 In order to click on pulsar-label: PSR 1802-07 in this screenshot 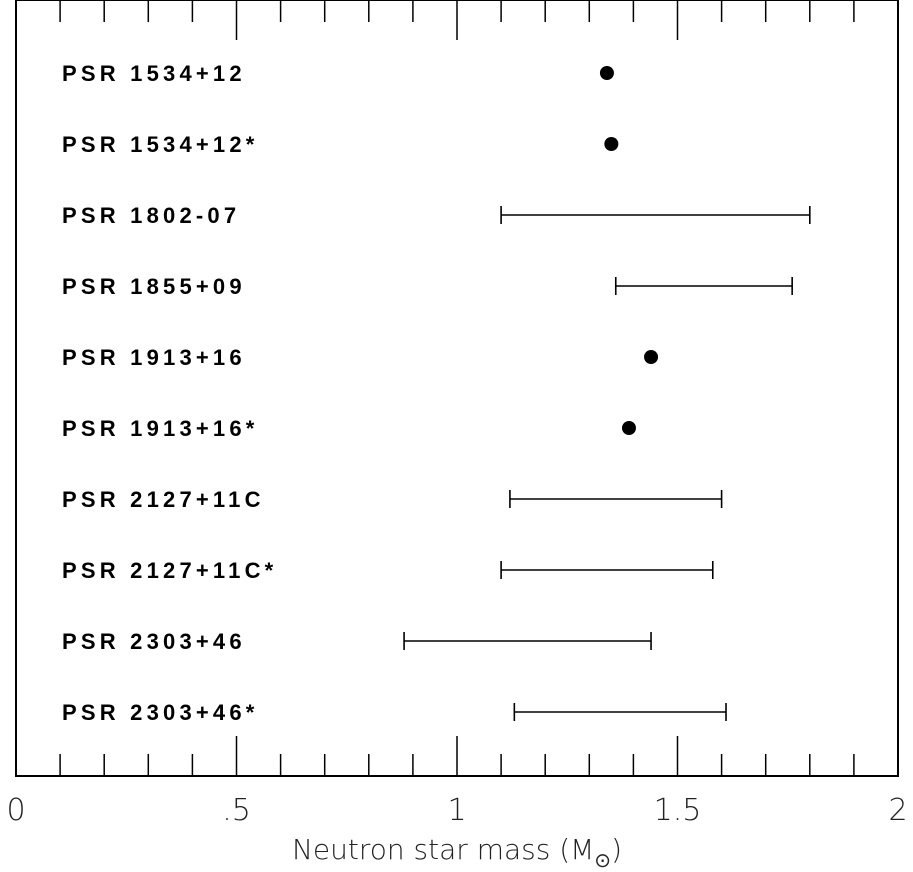, I will do `click(151, 215)`.